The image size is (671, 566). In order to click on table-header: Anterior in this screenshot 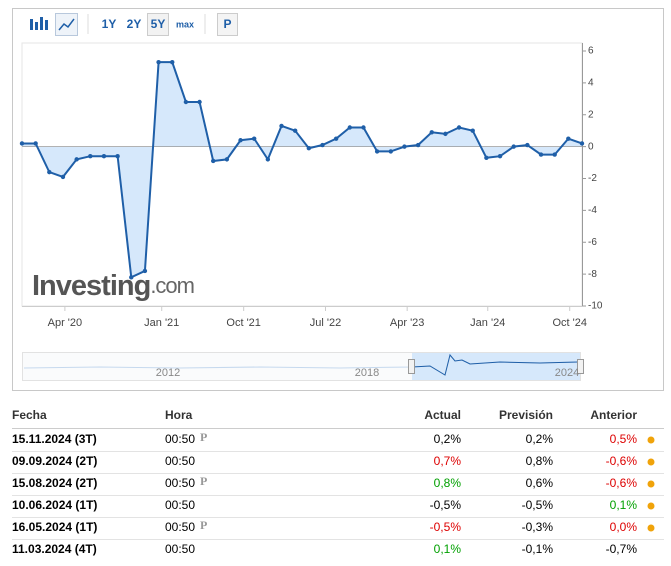, I will do `click(613, 415)`.